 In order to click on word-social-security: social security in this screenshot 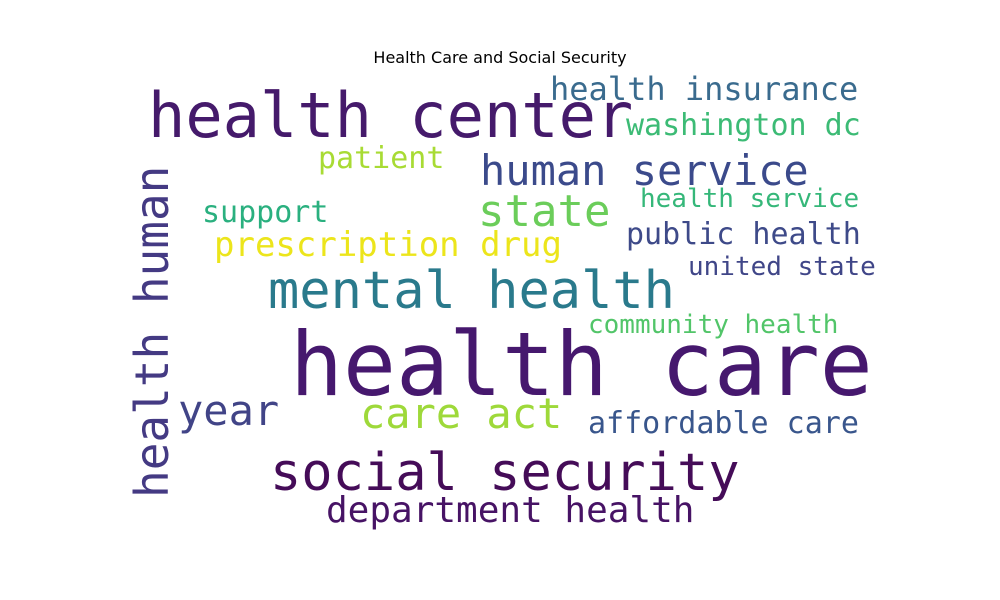, I will do `click(505, 473)`.